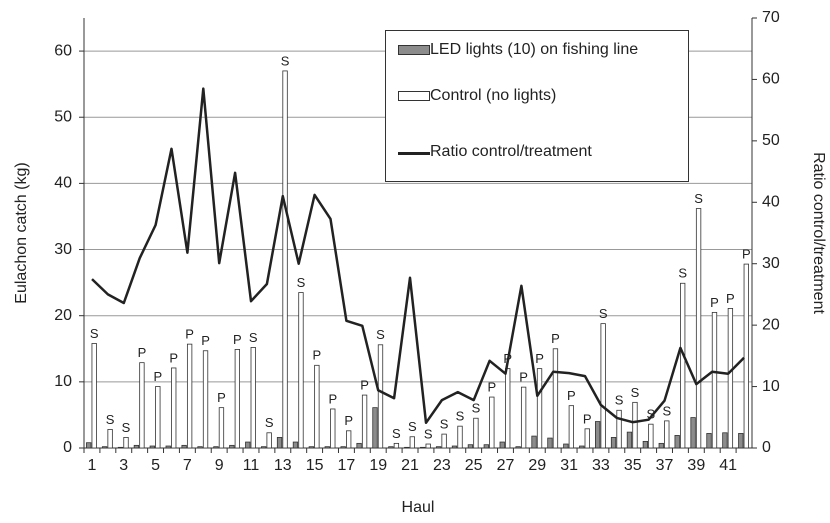  What do you see at coordinates (67, 447) in the screenshot?
I see `y-tick-label: 0` at bounding box center [67, 447].